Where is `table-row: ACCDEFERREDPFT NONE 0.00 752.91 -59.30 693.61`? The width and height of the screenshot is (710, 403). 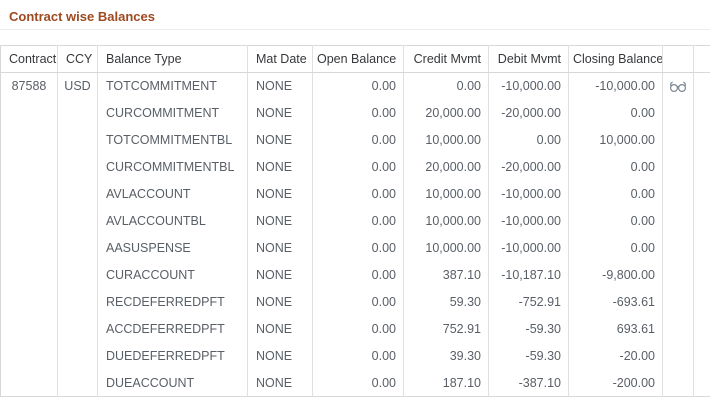
table-row: ACCDEFERREDPFT NONE 0.00 752.91 -59.30 693.61 is located at coordinates (355, 329).